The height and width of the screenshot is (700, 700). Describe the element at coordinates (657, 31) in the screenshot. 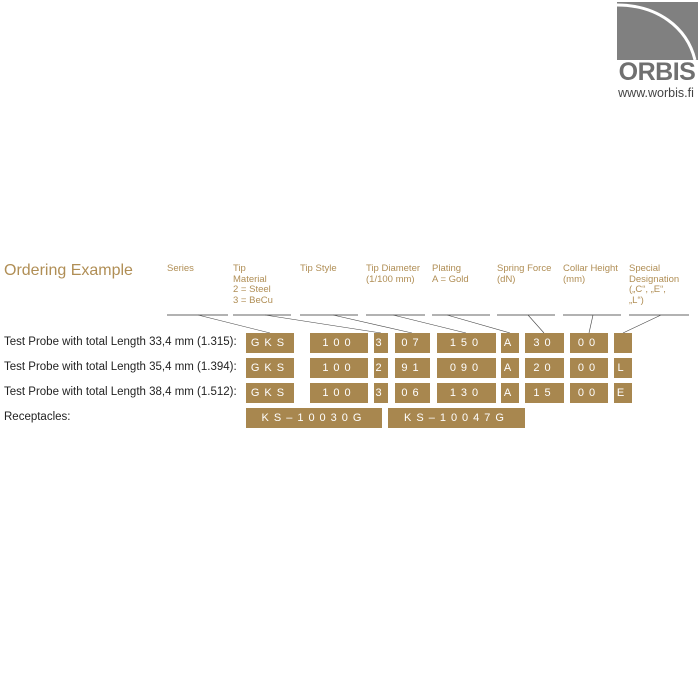

I see `orbis-logo-mark` at that location.